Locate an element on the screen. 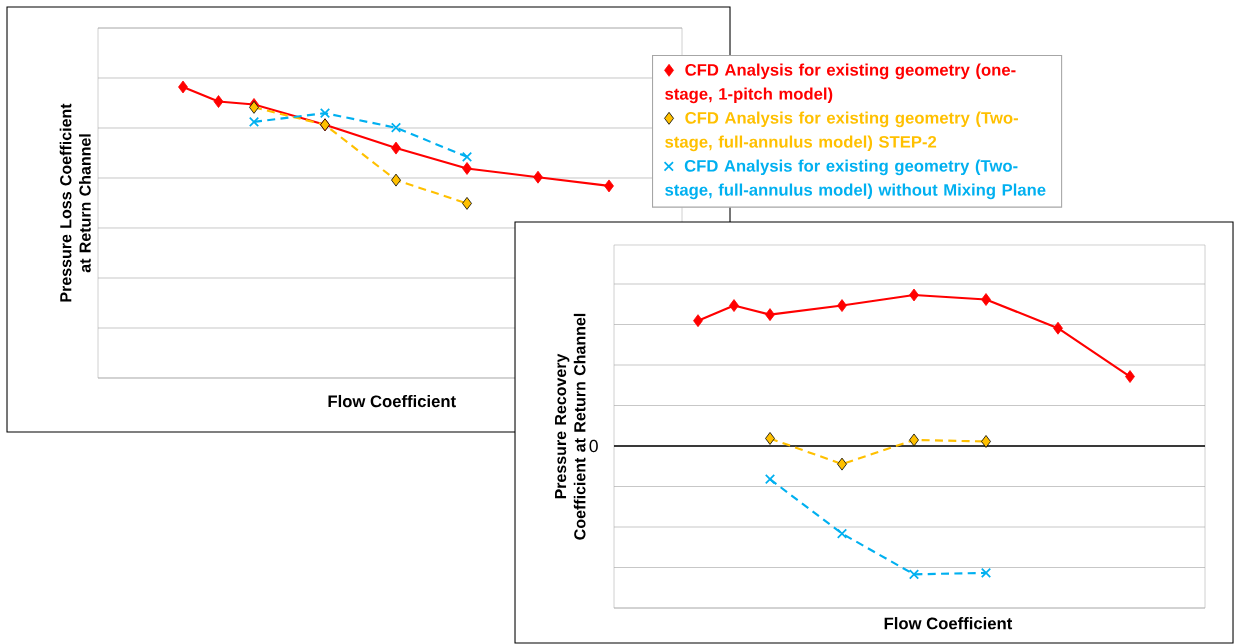 Image resolution: width=1234 pixels, height=644 pixels. ref-line-label: 0 is located at coordinates (593, 446).